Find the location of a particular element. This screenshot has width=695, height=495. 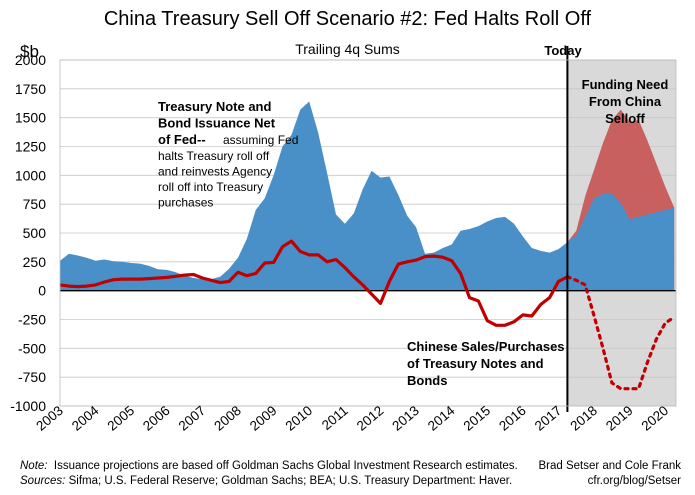

issuance-annotation-text: roll off into Treasury is located at coordinates (210, 187).